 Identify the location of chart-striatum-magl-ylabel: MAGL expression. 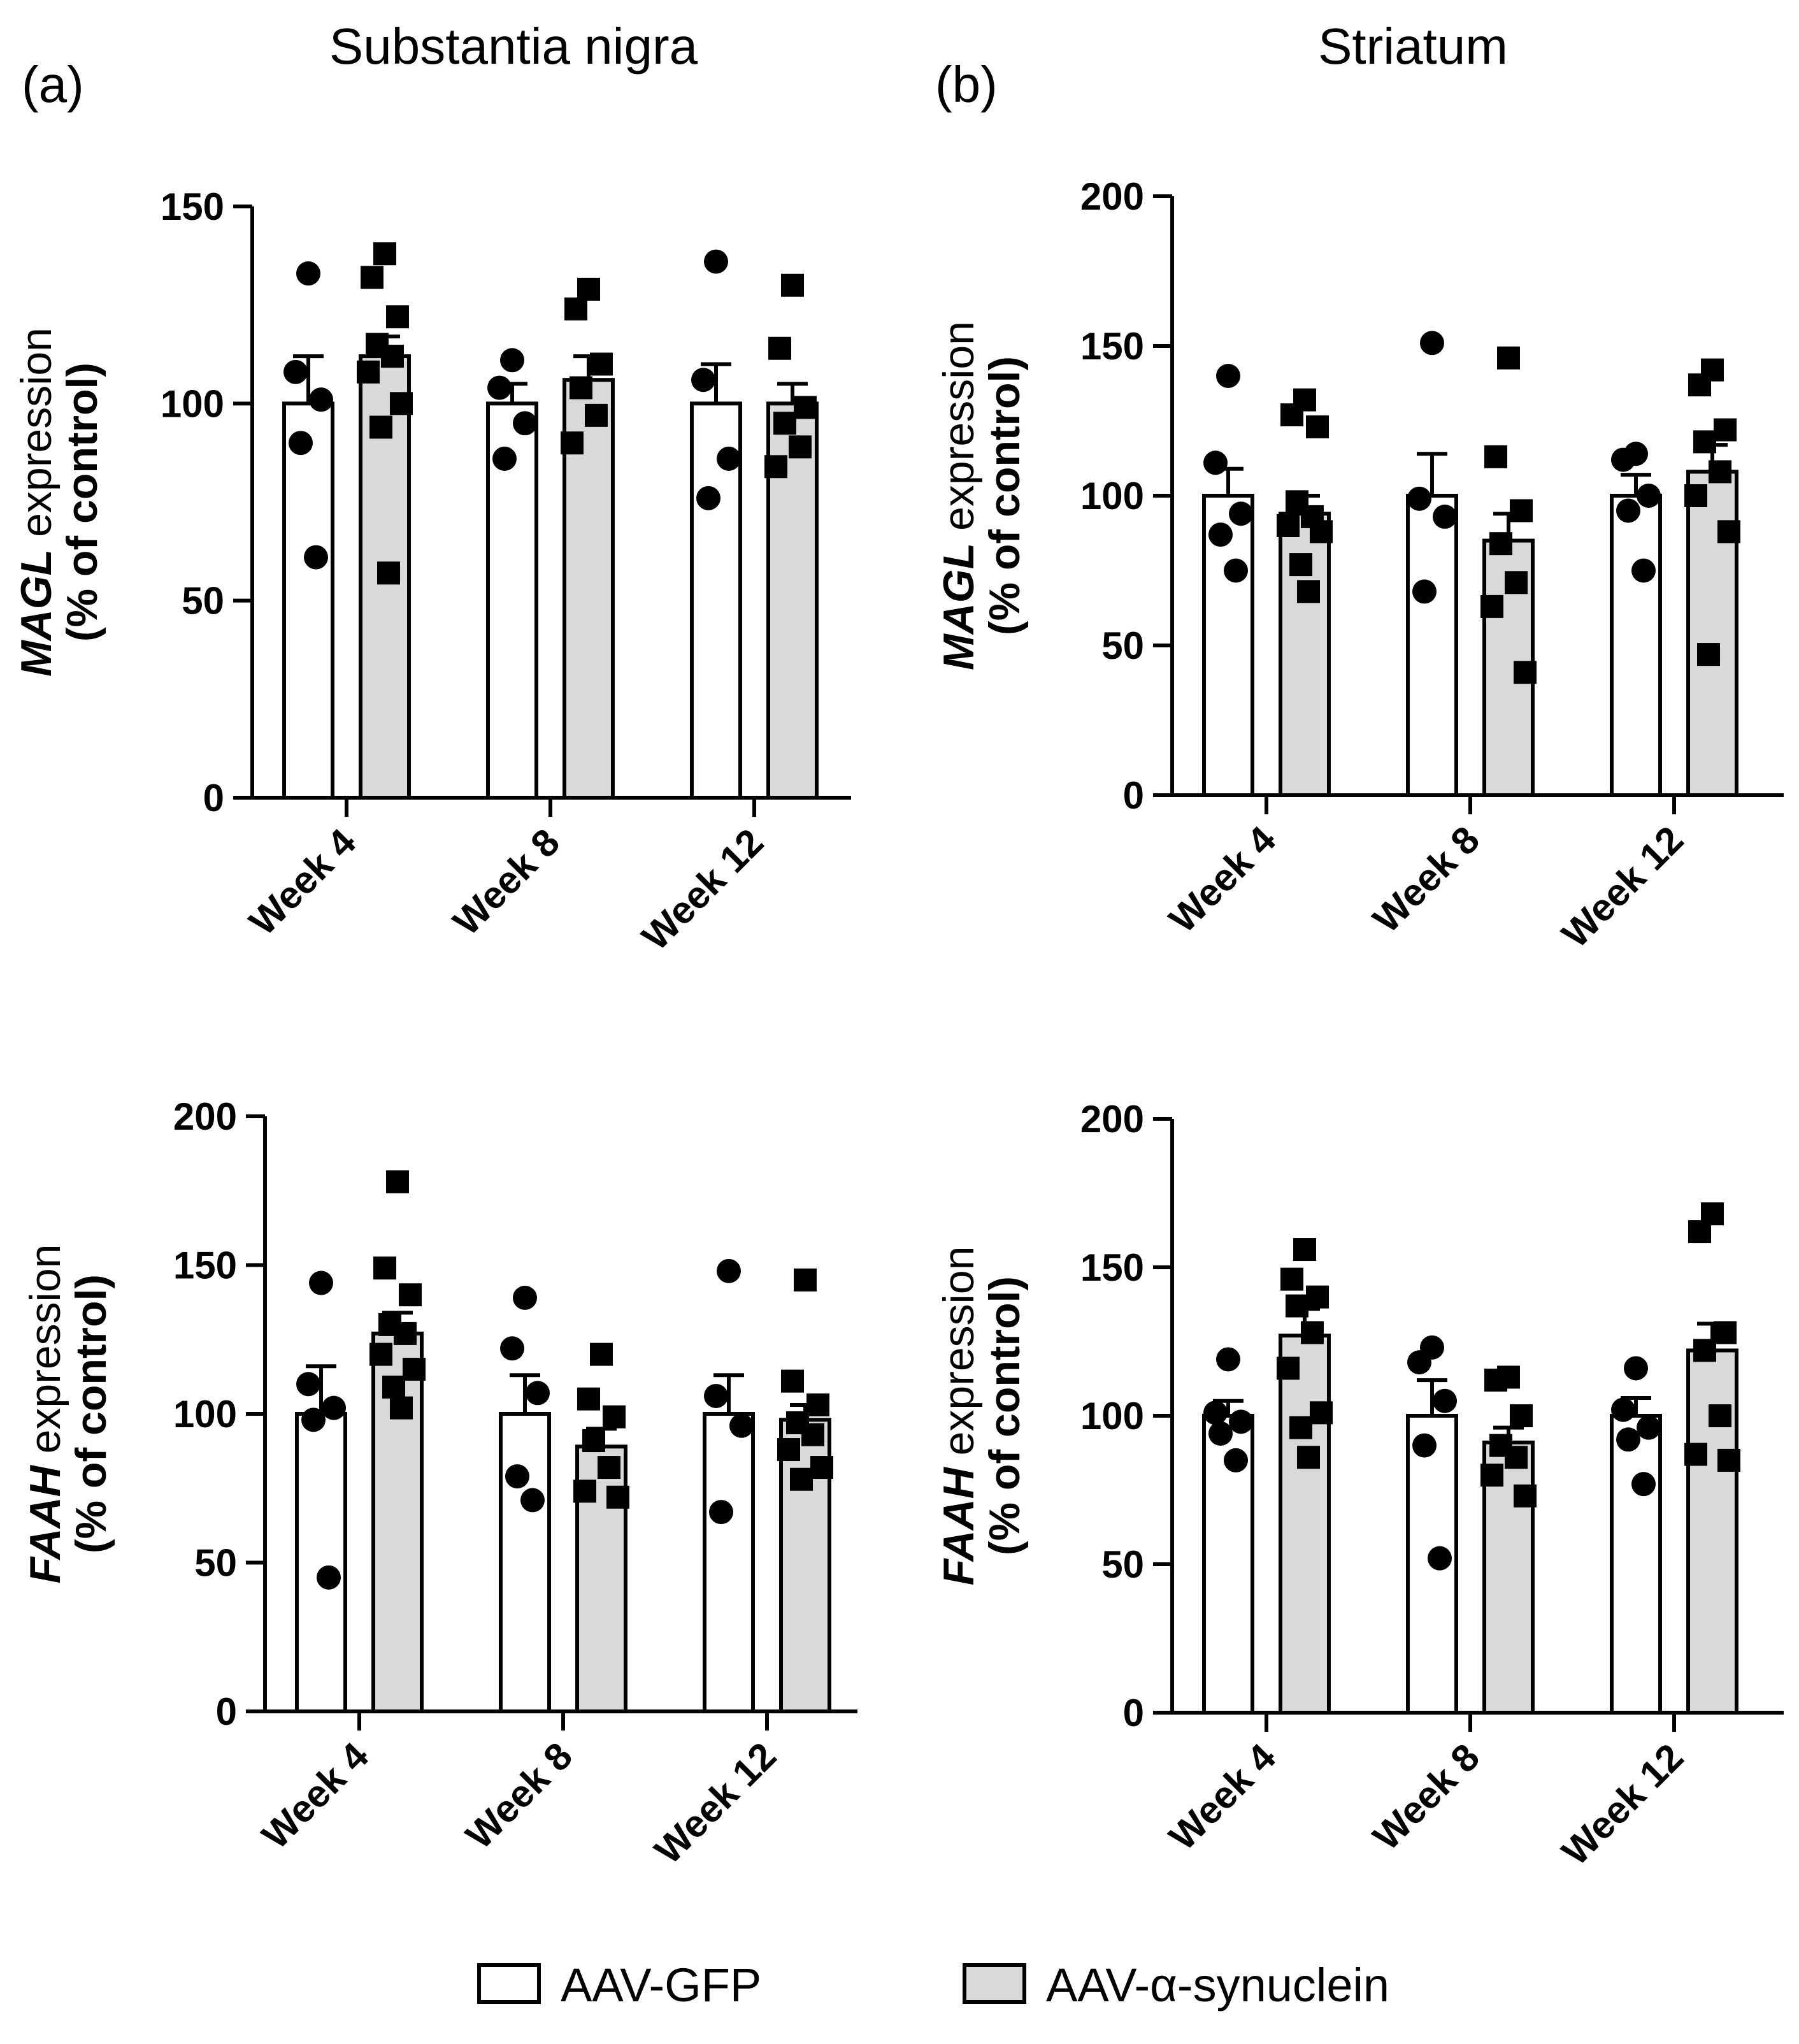
(959, 495).